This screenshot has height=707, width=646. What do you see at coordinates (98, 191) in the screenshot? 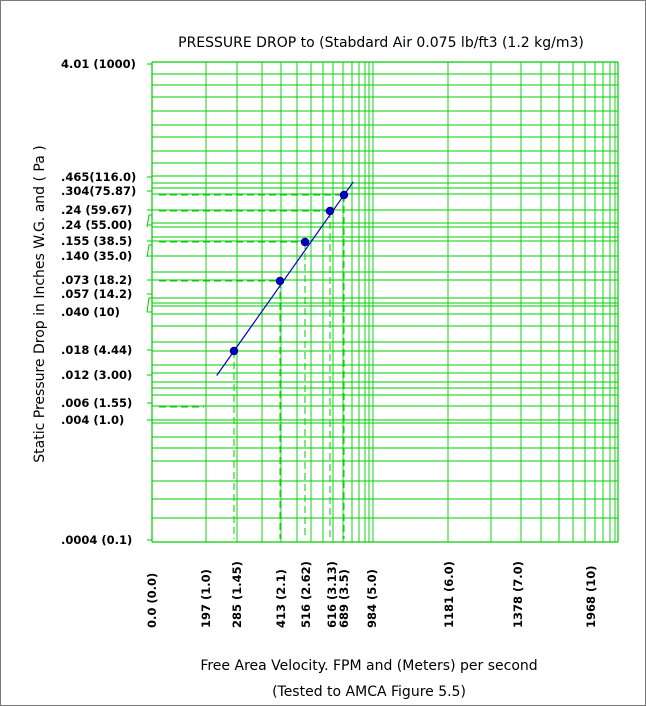
I see `y-tick-label: .304(75.87)` at bounding box center [98, 191].